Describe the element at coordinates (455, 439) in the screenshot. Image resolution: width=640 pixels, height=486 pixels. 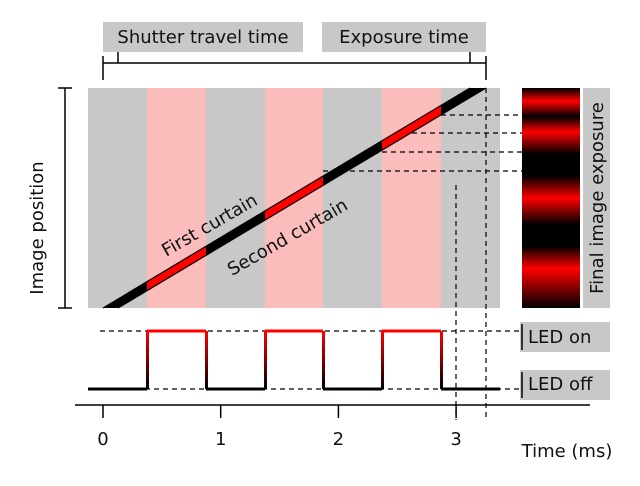
I see `tick-label: 3` at that location.